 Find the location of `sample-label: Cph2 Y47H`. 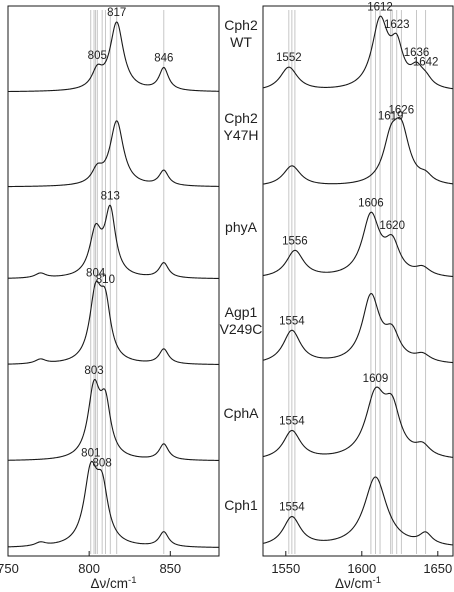

sample-label: Cph2 Y47H is located at coordinates (240, 126).